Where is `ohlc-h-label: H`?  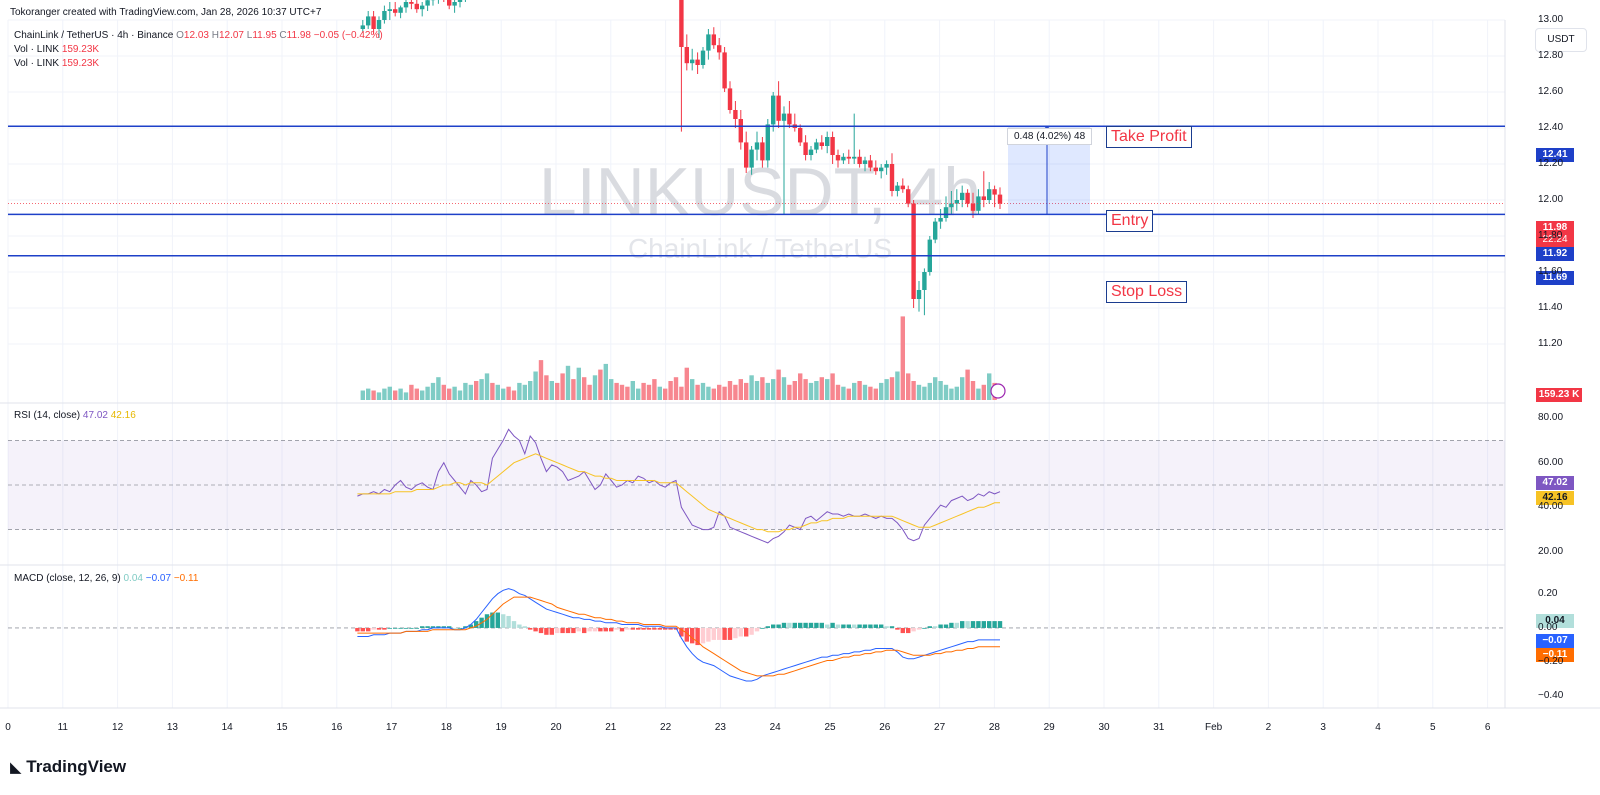 ohlc-h-label: H is located at coordinates (215, 35).